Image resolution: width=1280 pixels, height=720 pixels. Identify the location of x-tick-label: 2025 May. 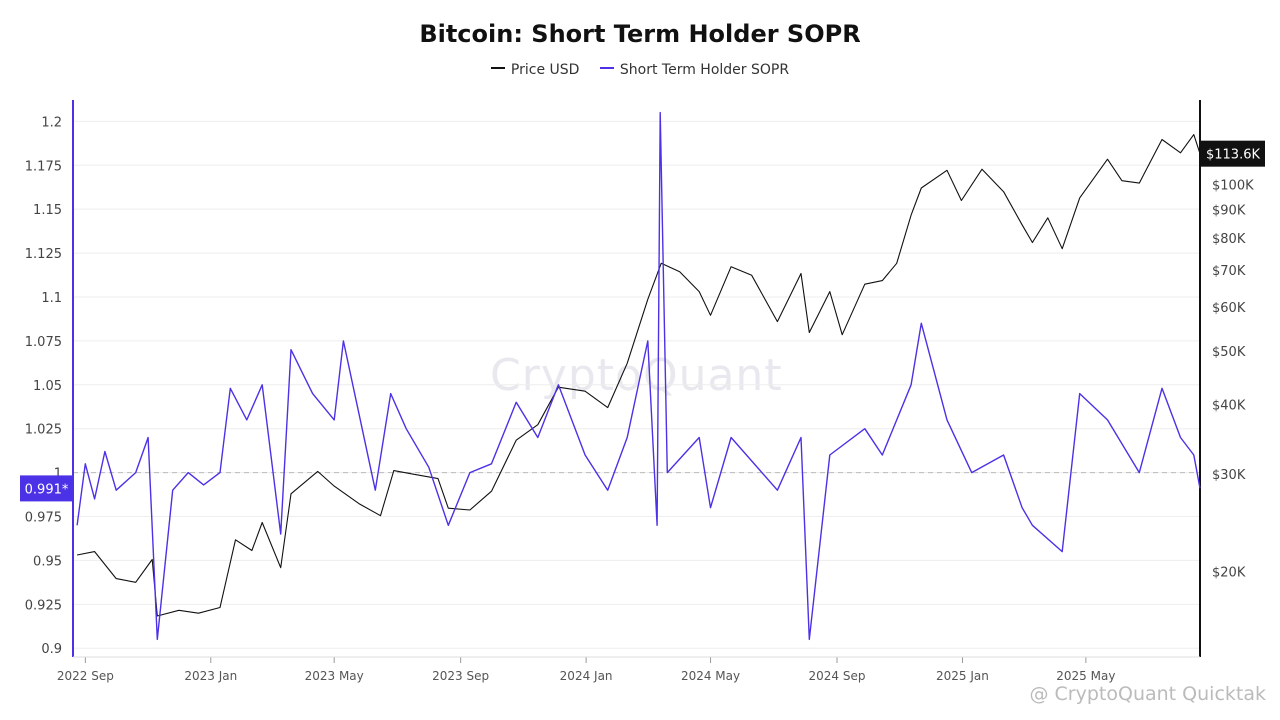
(1085, 676).